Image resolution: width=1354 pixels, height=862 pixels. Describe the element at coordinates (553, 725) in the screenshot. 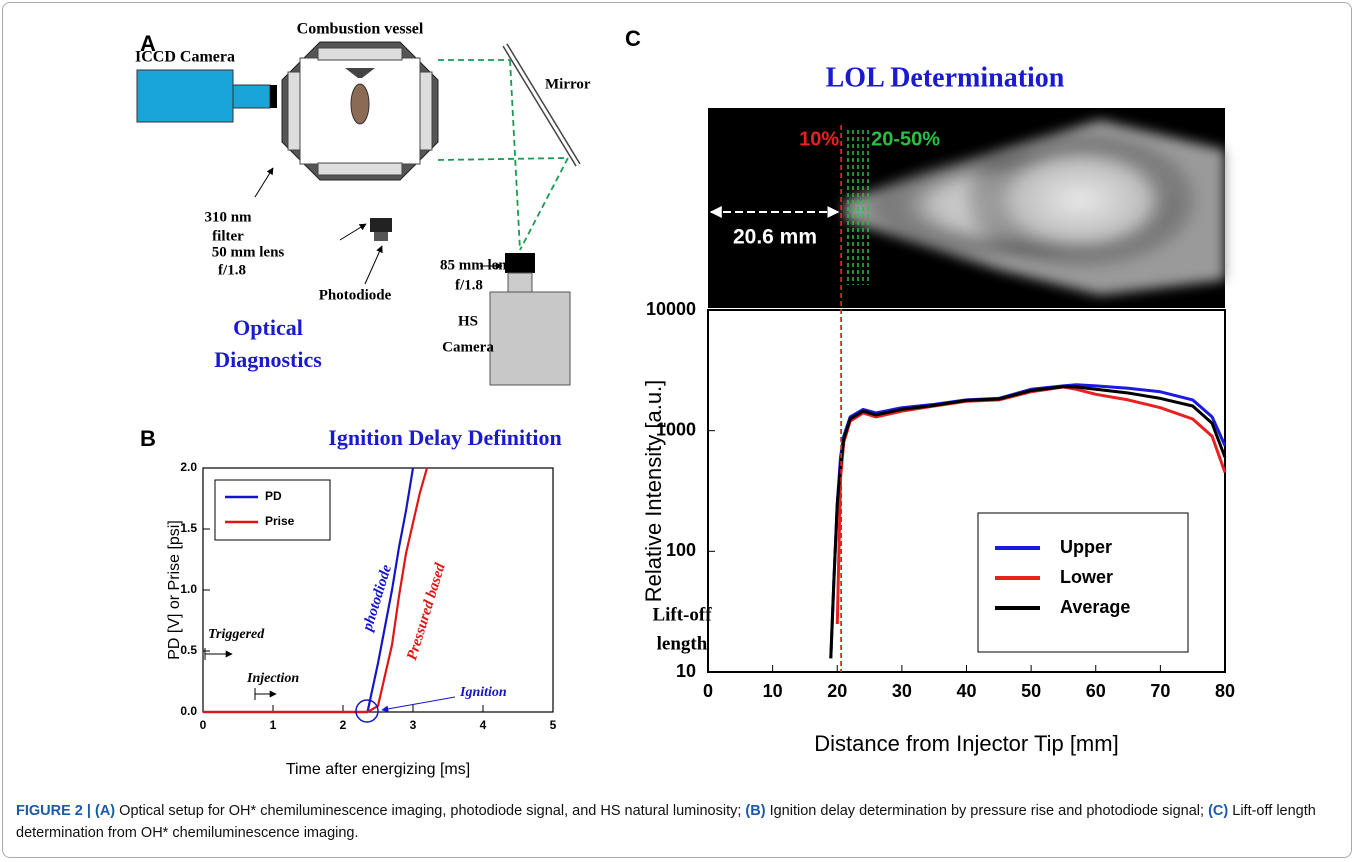

I see `x-tick-label: 5` at that location.